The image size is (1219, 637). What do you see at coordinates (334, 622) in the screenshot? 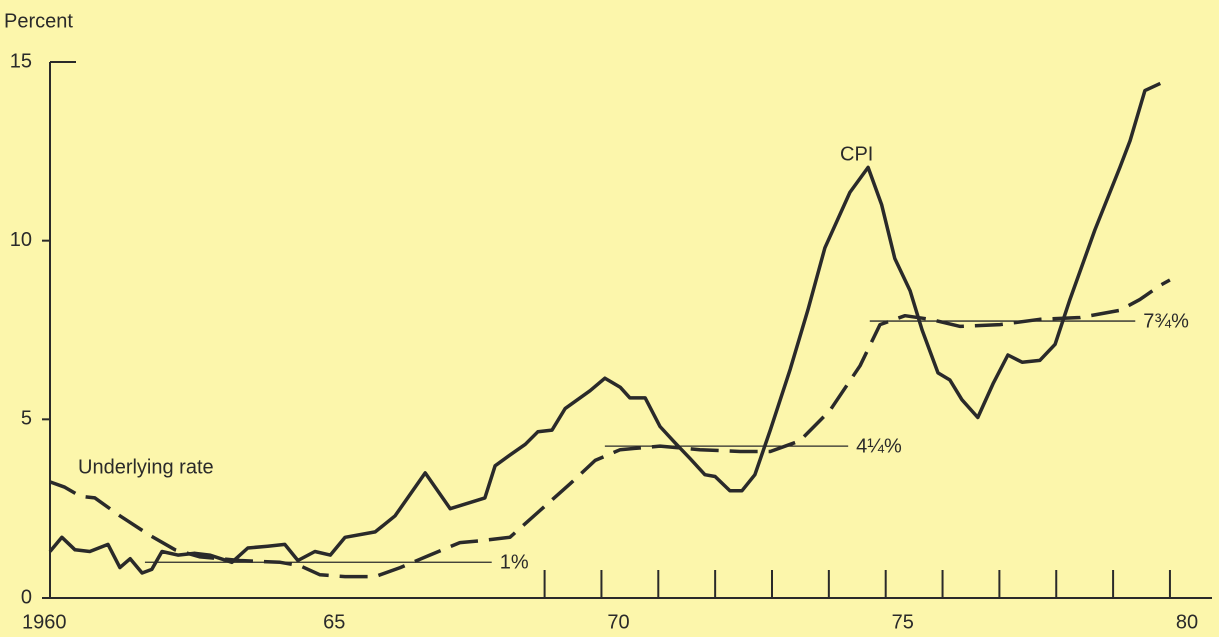
I see `x-tick-label: 65` at bounding box center [334, 622].